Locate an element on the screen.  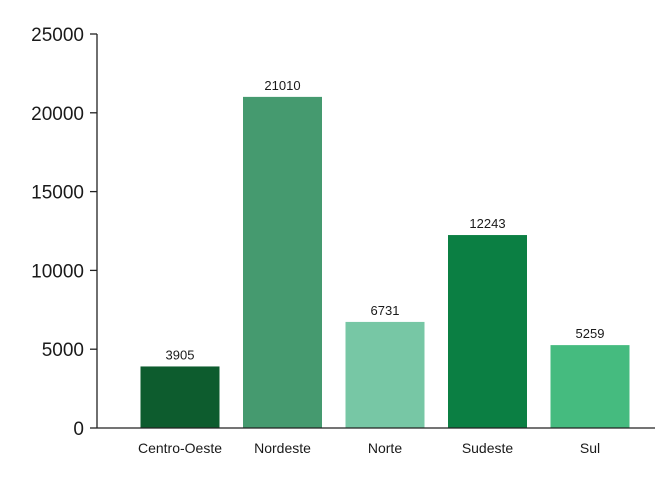
x-tick-label: Nordeste is located at coordinates (282, 448).